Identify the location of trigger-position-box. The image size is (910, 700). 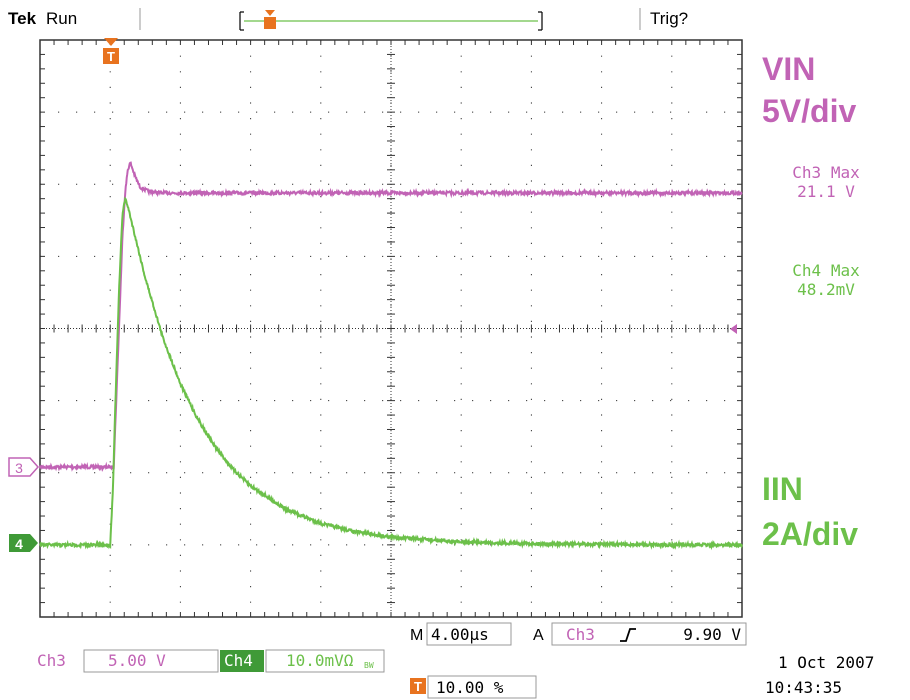
(482, 687).